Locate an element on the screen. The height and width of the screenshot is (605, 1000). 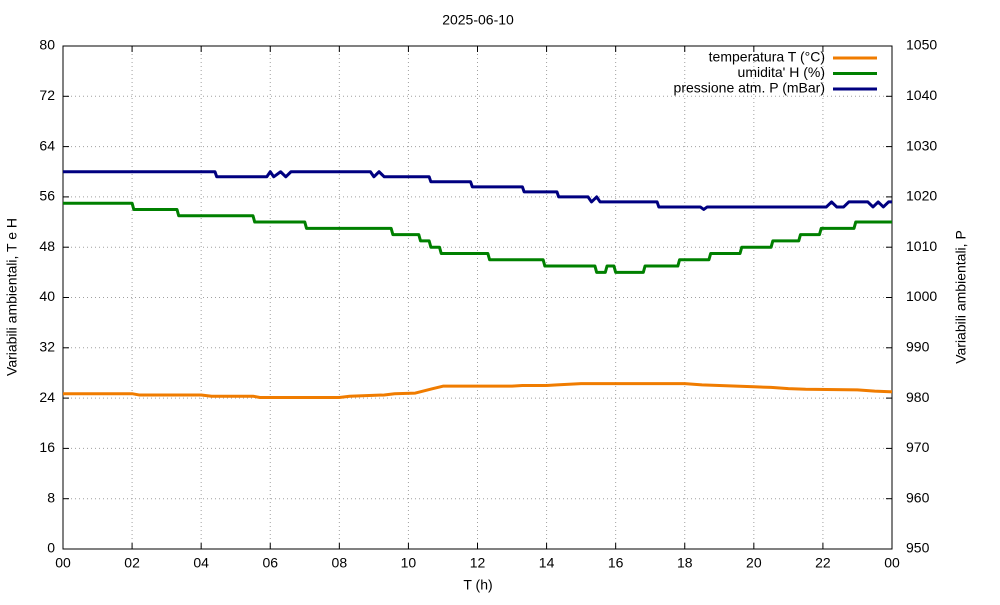
x-tick-label: 12 is located at coordinates (478, 563).